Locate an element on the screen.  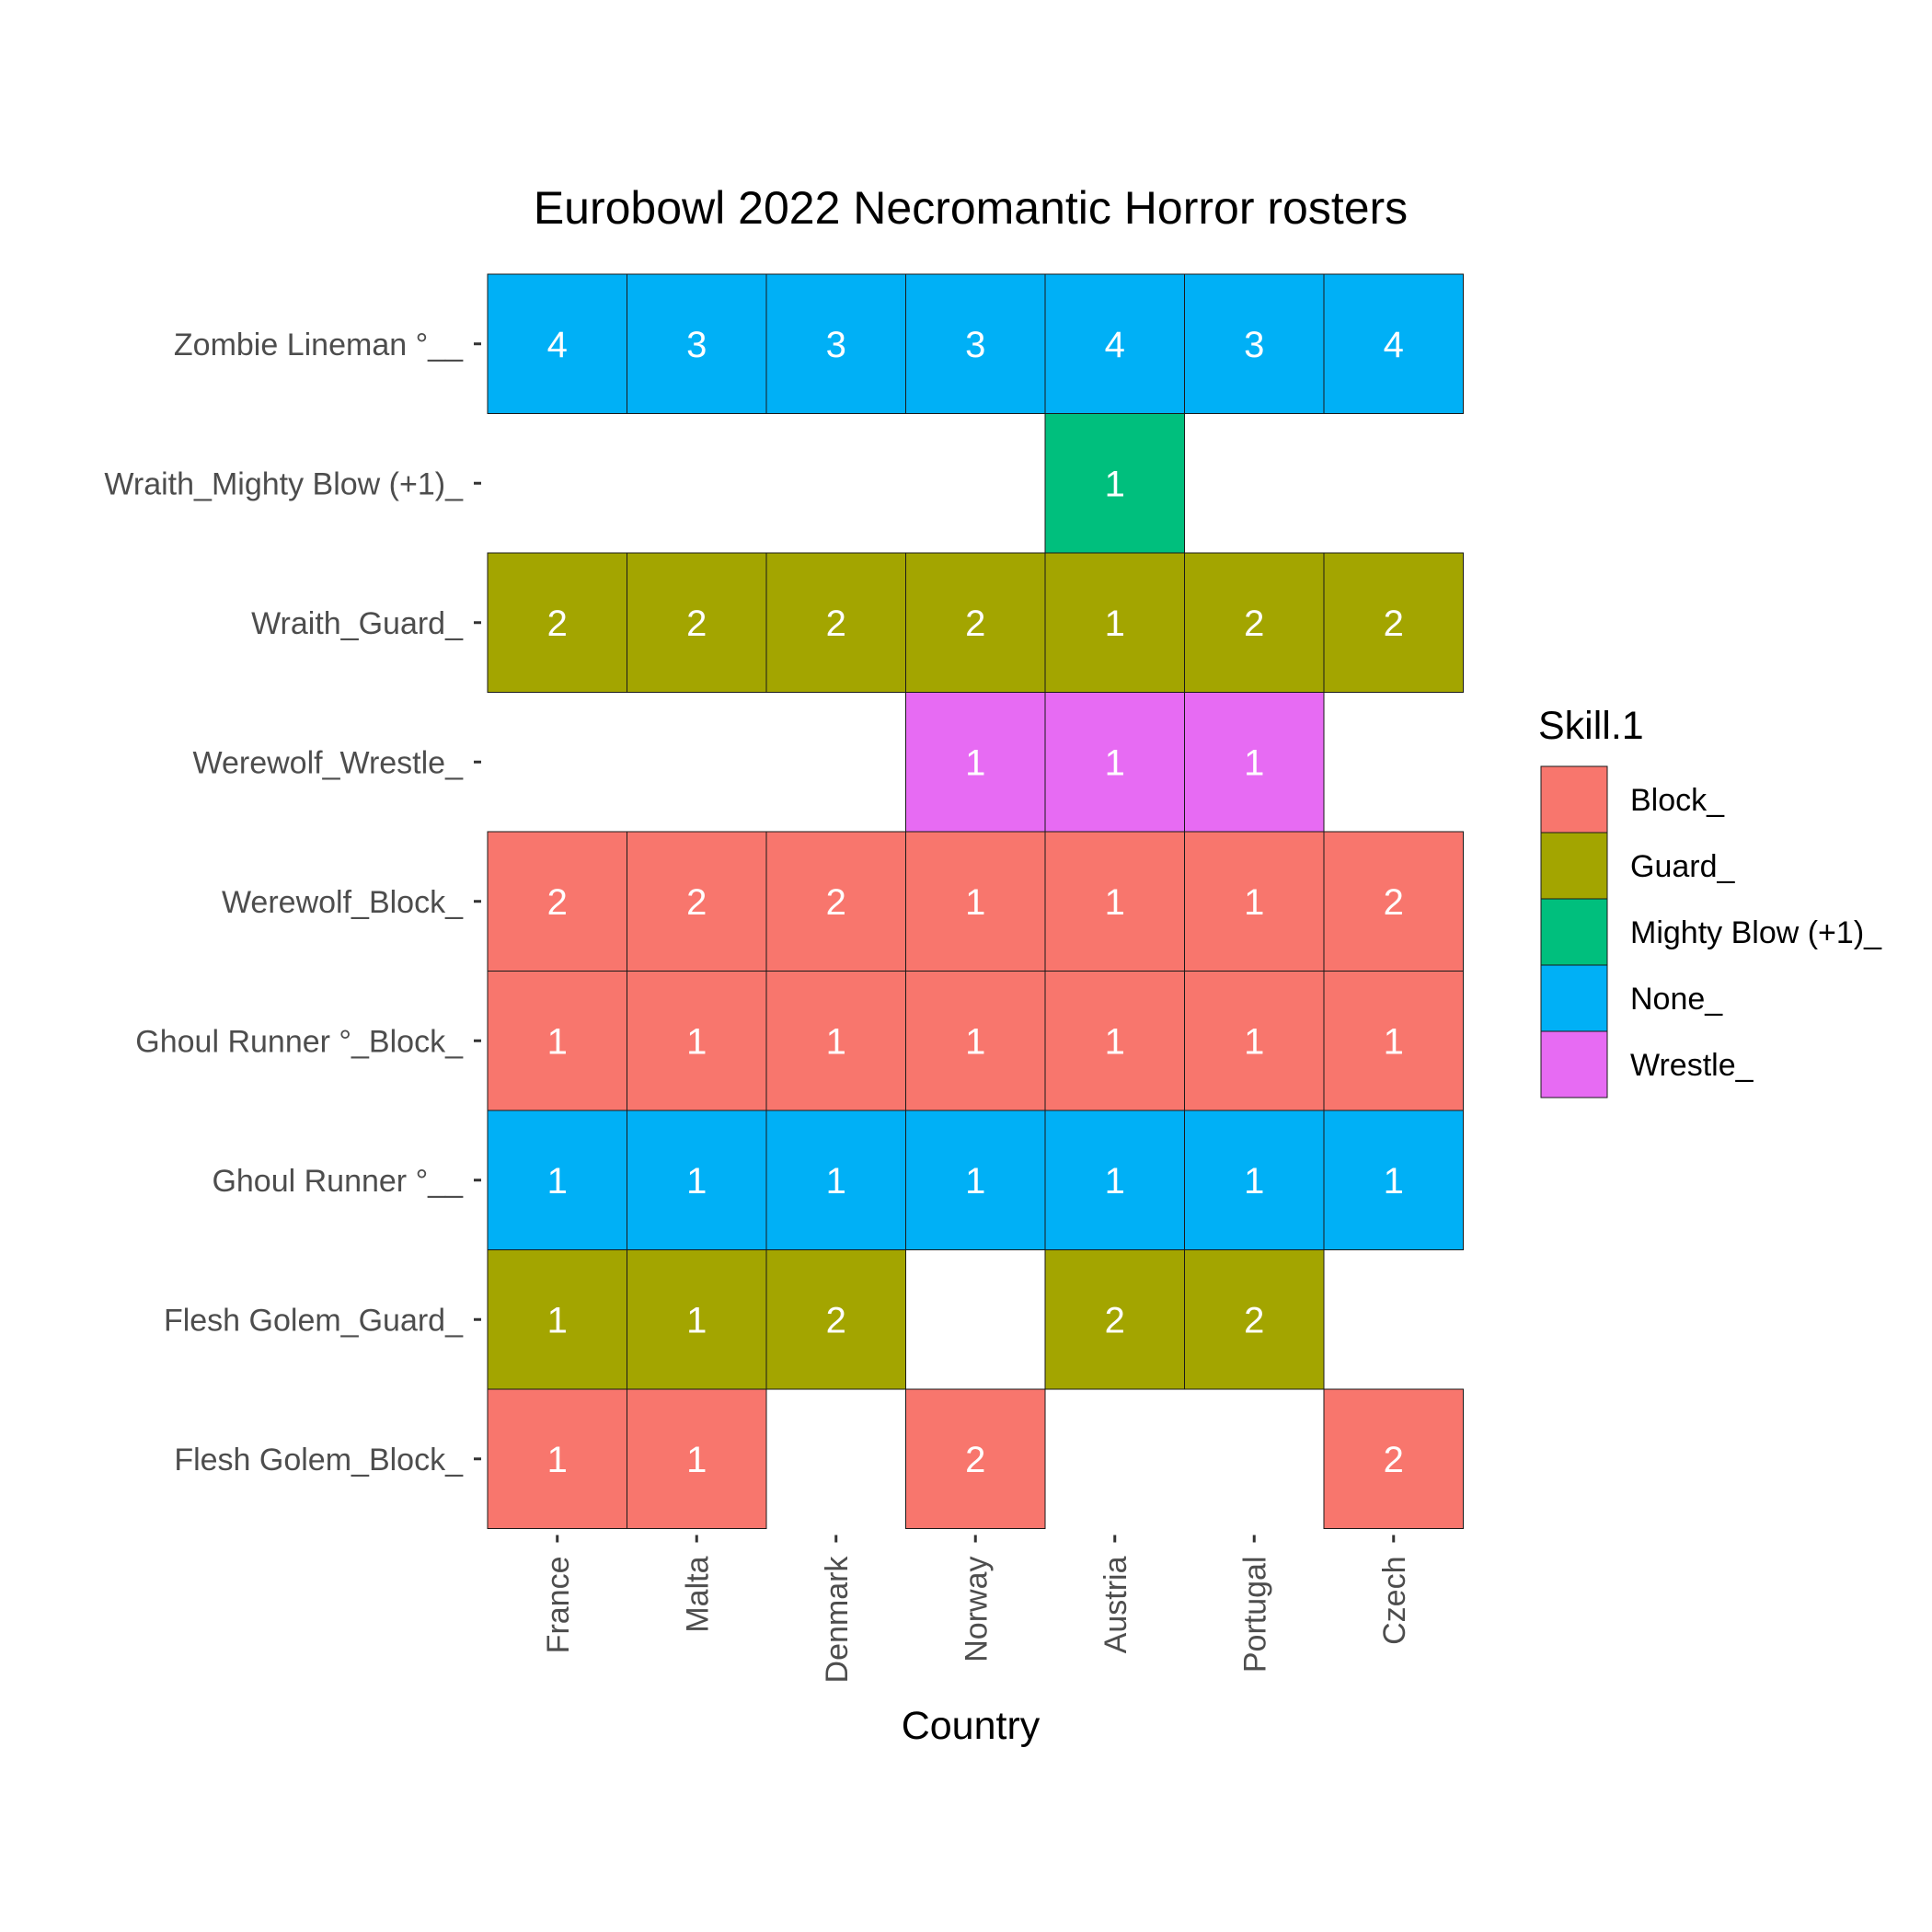
chart-title: Eurobowl 2022 Necromantic Horror rosters is located at coordinates (971, 208).